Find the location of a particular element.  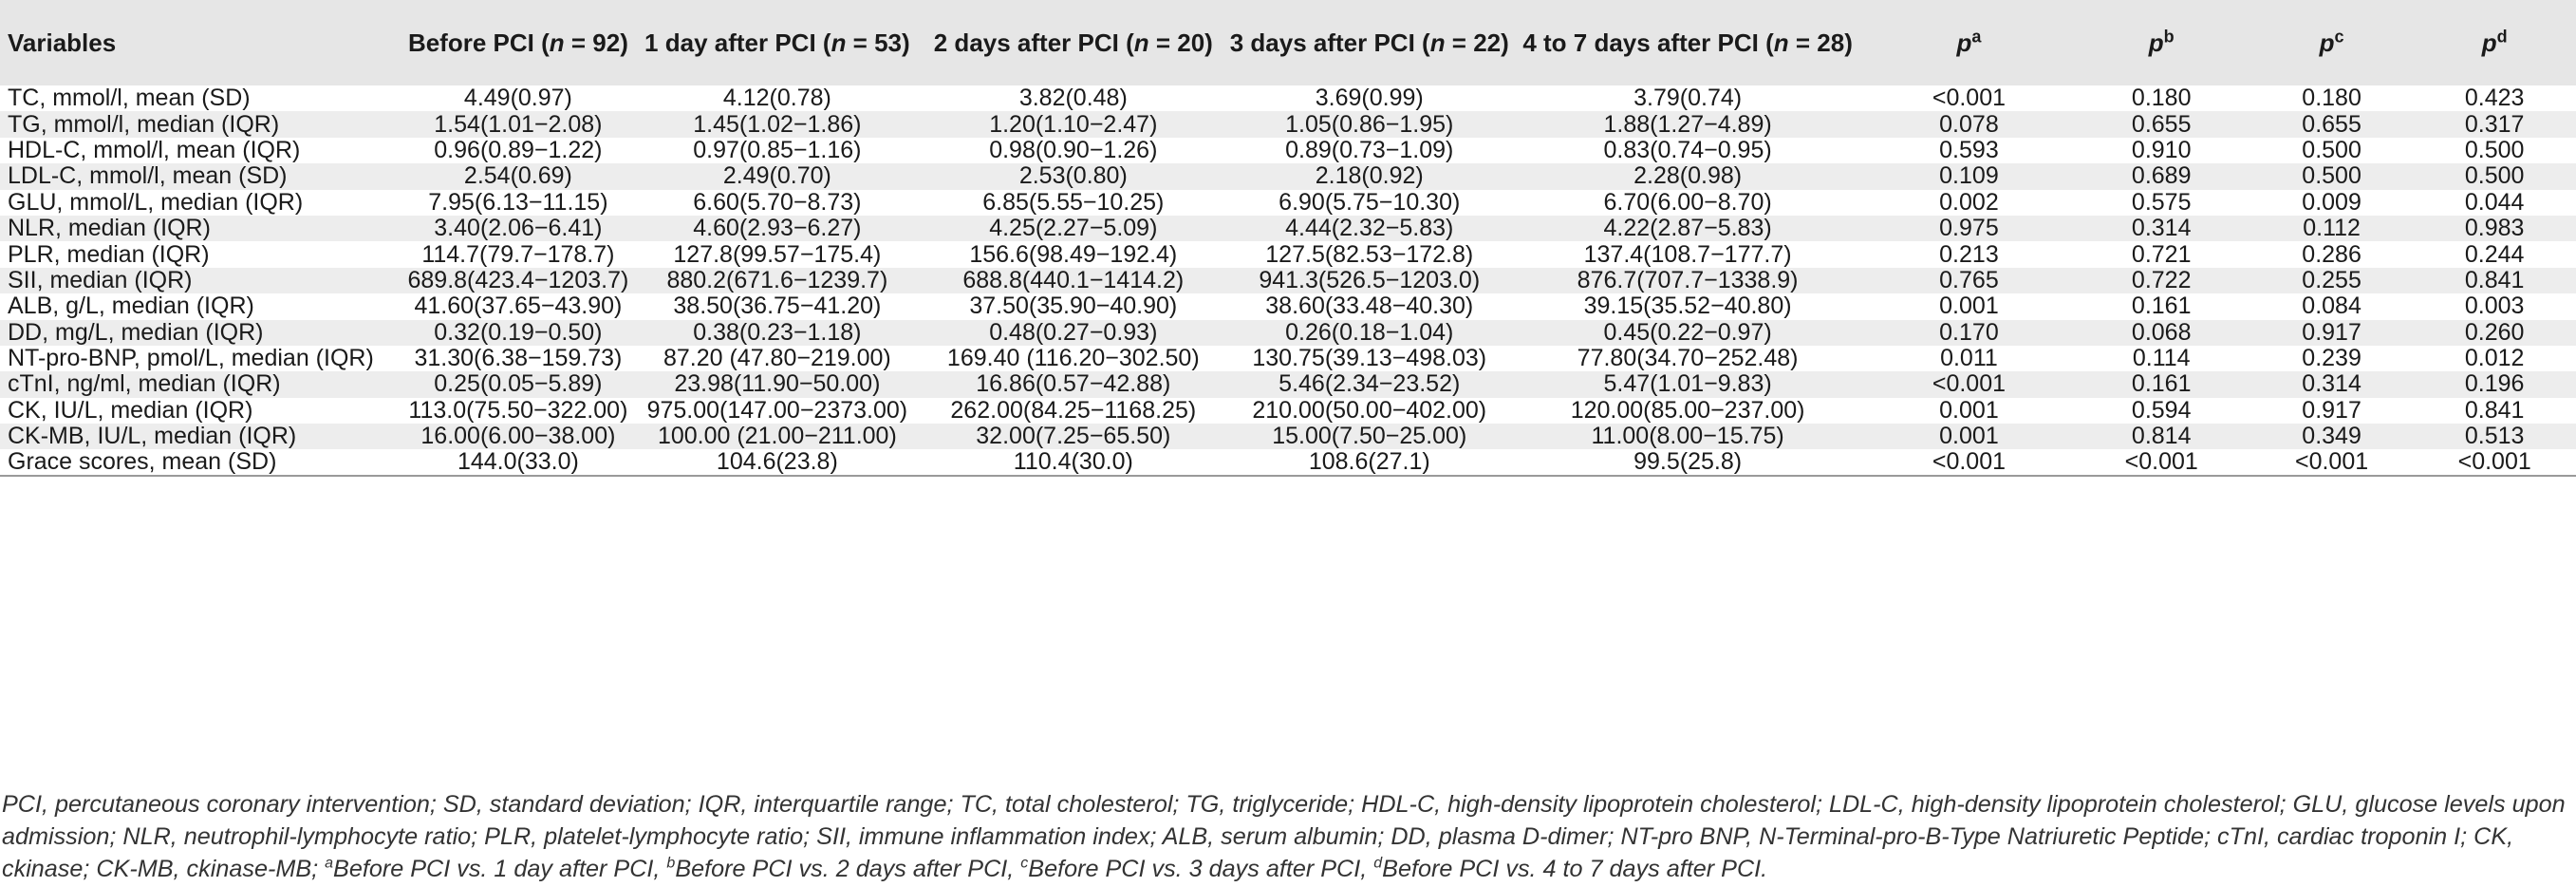

cell-day2: 688.8(440.1−1414.2) is located at coordinates (1074, 279).